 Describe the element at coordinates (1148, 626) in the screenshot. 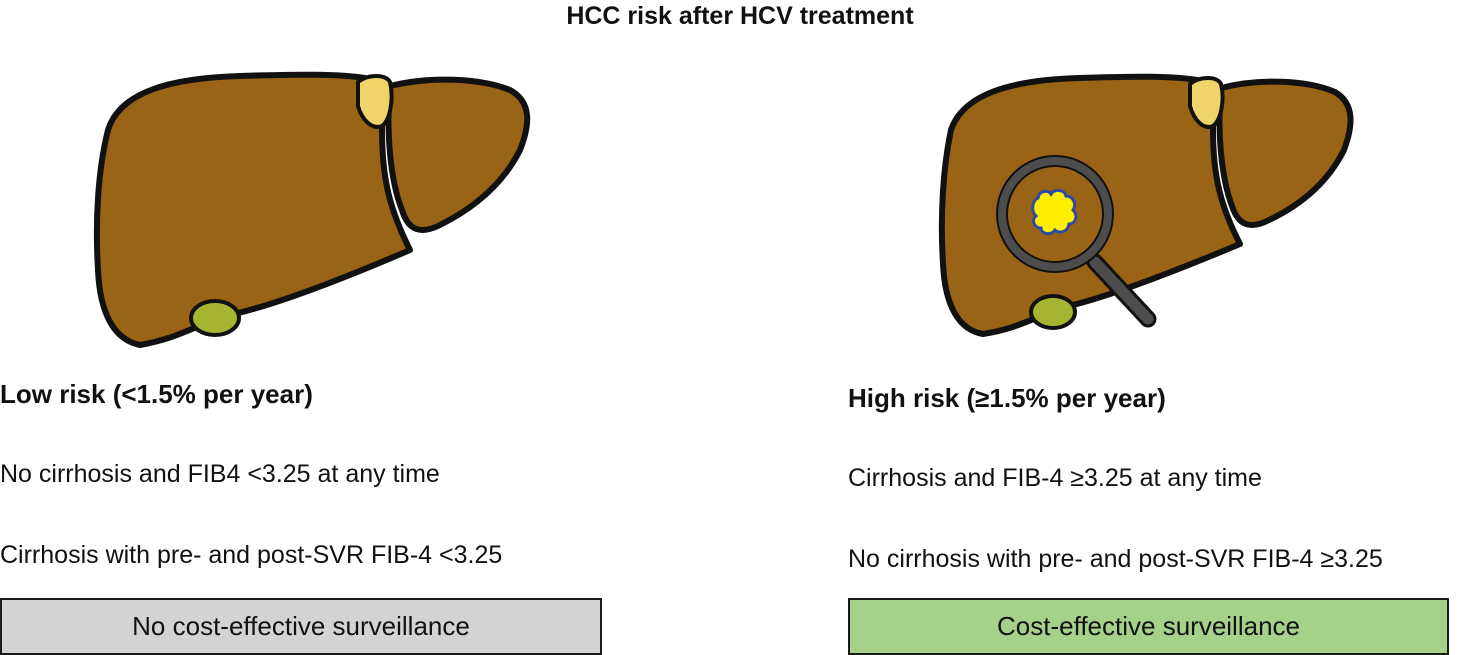

I see `surveillance-box: Cost-effective surveillance` at that location.